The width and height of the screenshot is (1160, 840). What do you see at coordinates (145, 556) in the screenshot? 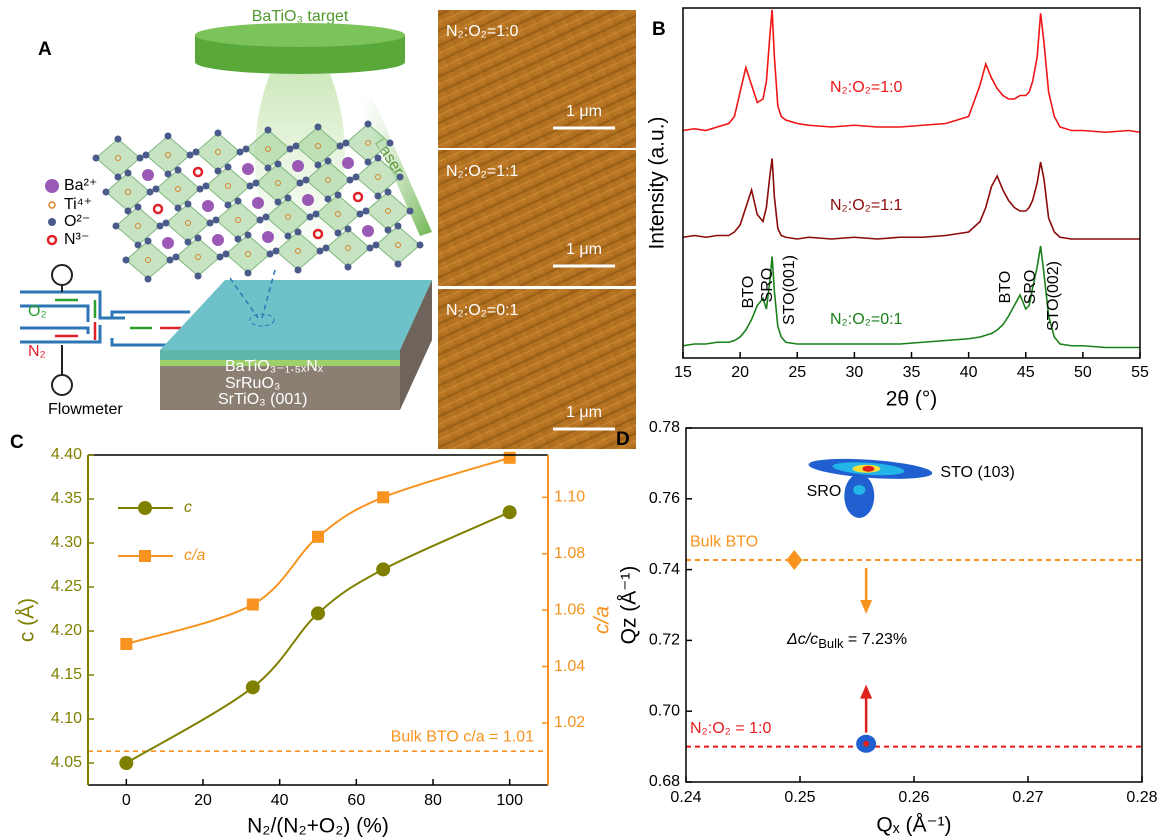
I see `legend-marker` at bounding box center [145, 556].